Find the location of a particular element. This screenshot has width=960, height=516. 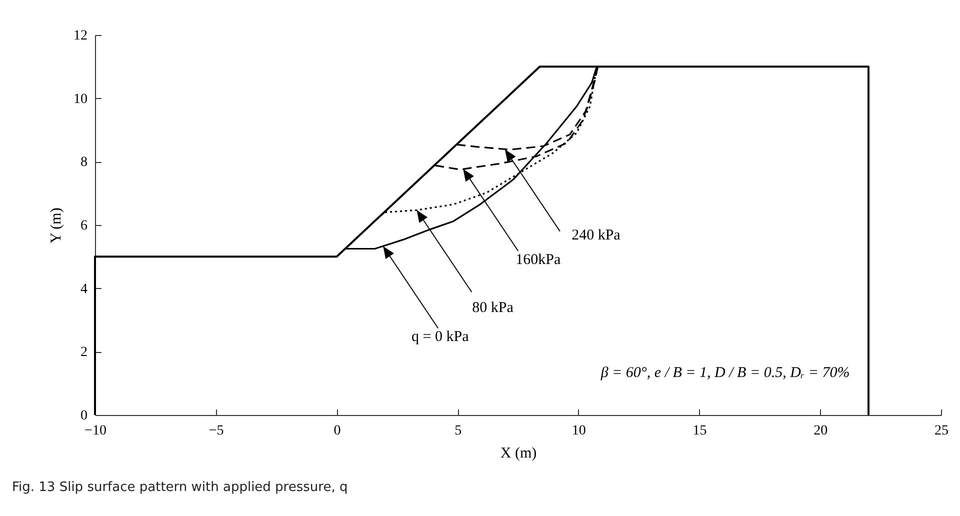

annotation: 80 kPa is located at coordinates (493, 308).